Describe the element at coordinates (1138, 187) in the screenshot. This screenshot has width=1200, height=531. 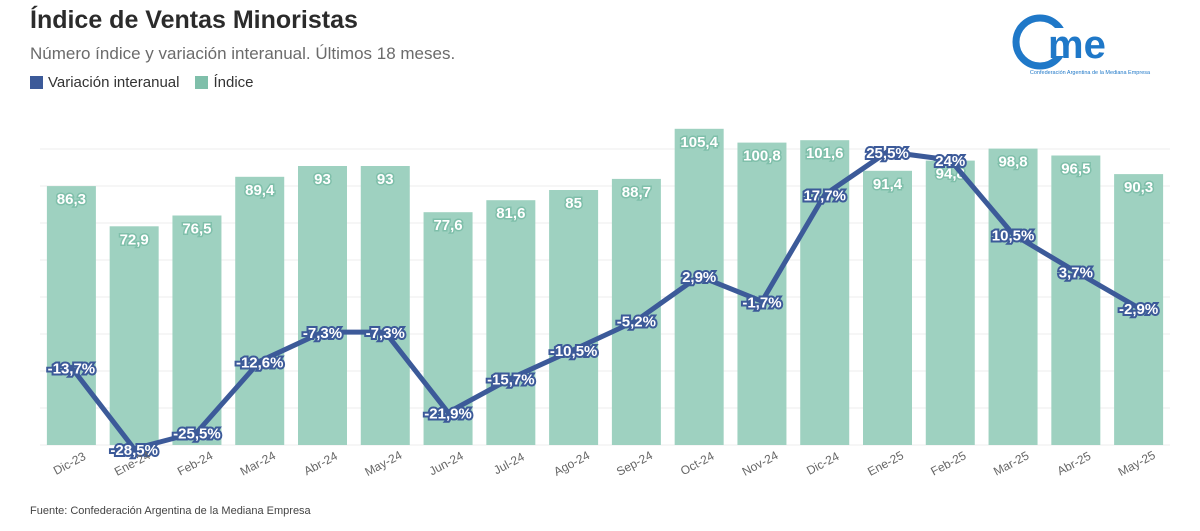
I see `bar-label: 90,3` at that location.